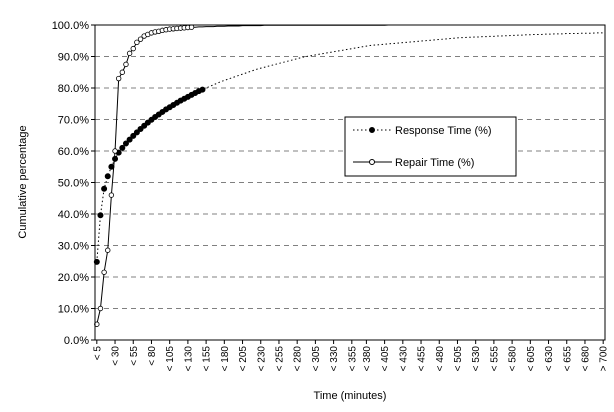  What do you see at coordinates (73, 278) in the screenshot?
I see `y-tick-label: 20.0%` at bounding box center [73, 278].